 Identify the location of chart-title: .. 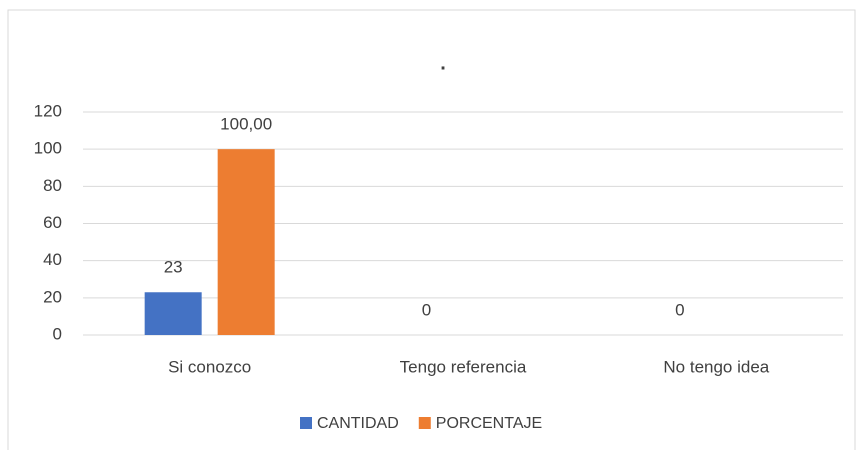
(443, 63).